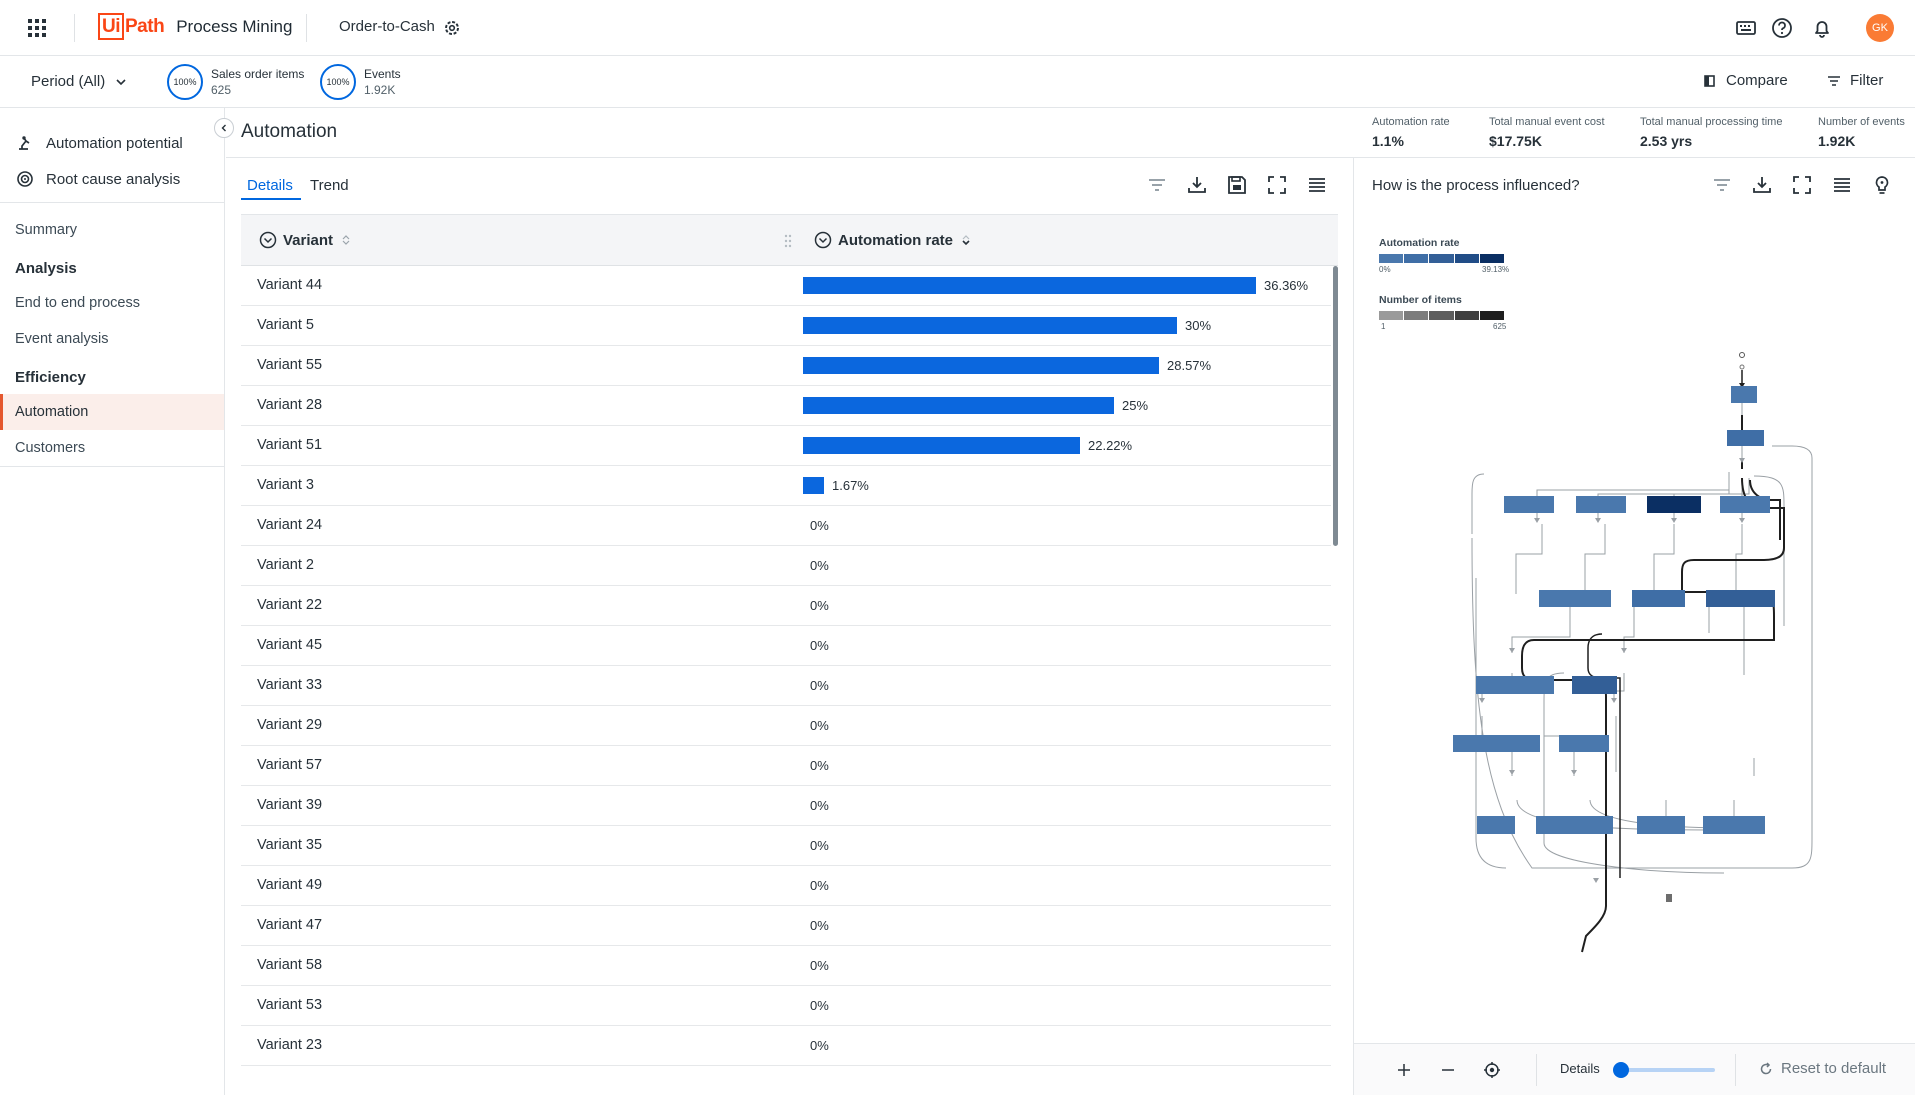 The image size is (1915, 1095). What do you see at coordinates (1882, 185) in the screenshot?
I see `lightbulb-icon` at bounding box center [1882, 185].